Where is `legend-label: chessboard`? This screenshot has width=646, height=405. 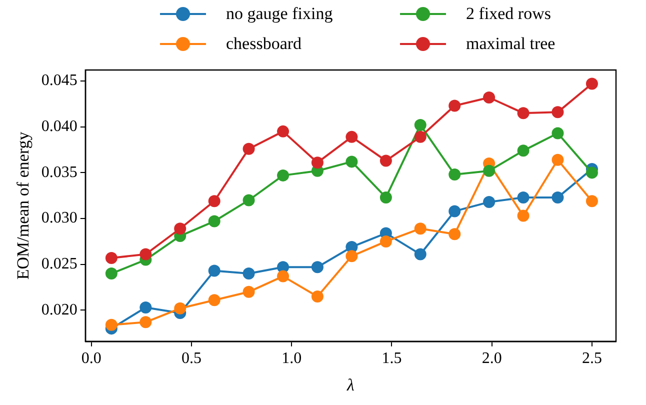 legend-label: chessboard is located at coordinates (264, 44).